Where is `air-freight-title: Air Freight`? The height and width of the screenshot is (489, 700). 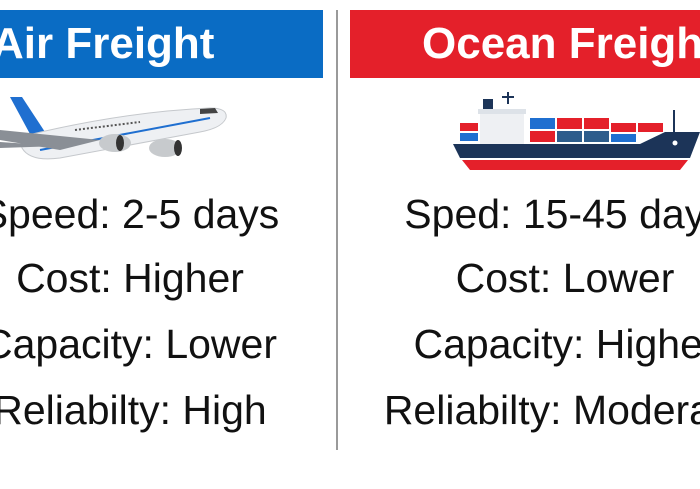 air-freight-title: Air Freight is located at coordinates (107, 43).